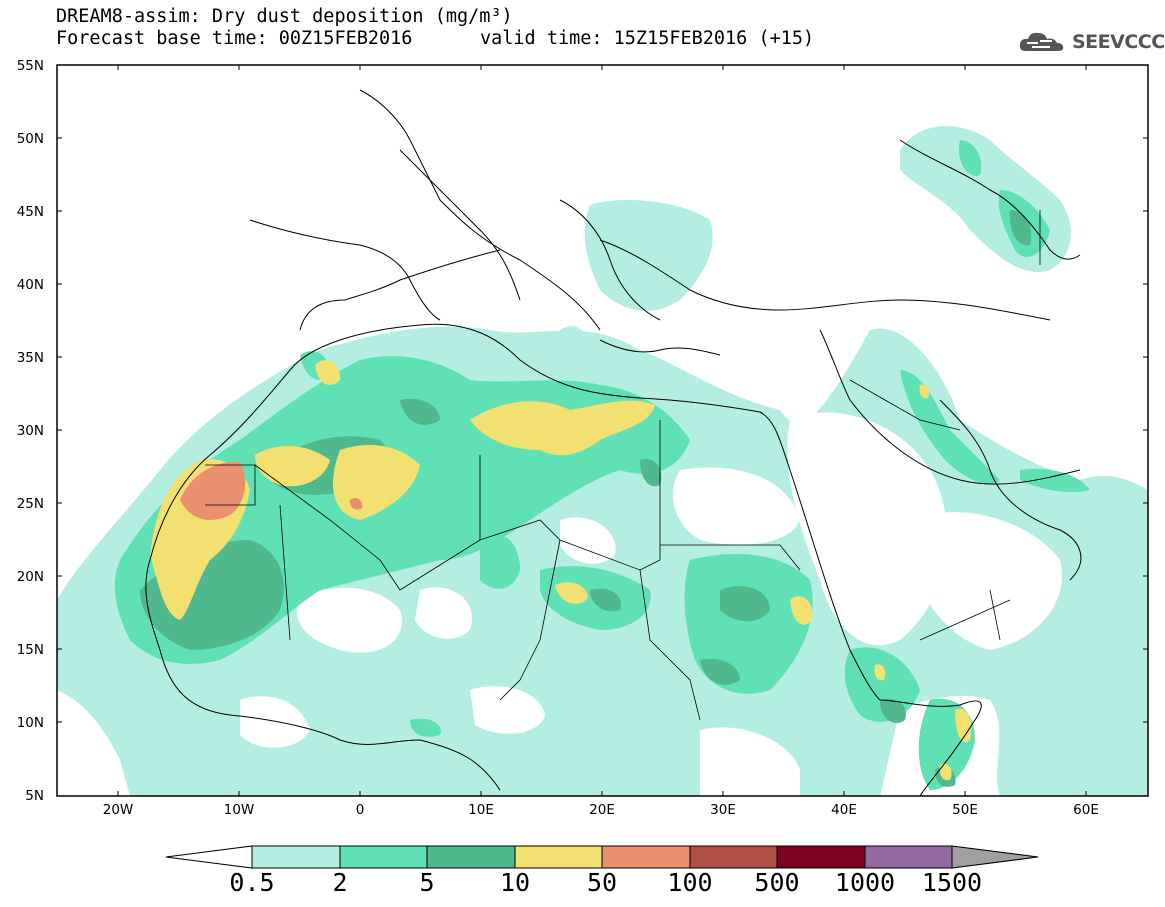 The width and height of the screenshot is (1165, 907). I want to click on valid-time: valid time: 15Z15FEB2016 (+15), so click(647, 38).